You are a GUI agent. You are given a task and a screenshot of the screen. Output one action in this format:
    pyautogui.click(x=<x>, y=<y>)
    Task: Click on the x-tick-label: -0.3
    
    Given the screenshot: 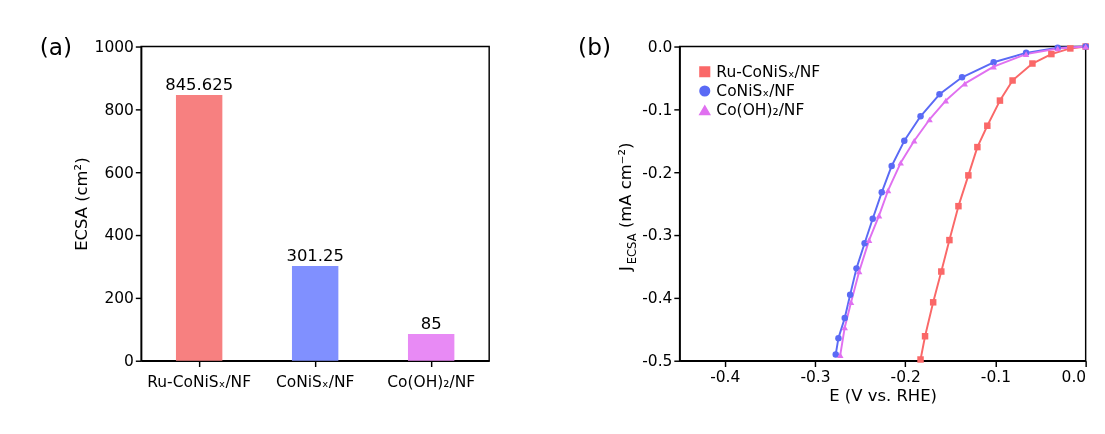 What is the action you would take?
    pyautogui.click(x=815, y=376)
    